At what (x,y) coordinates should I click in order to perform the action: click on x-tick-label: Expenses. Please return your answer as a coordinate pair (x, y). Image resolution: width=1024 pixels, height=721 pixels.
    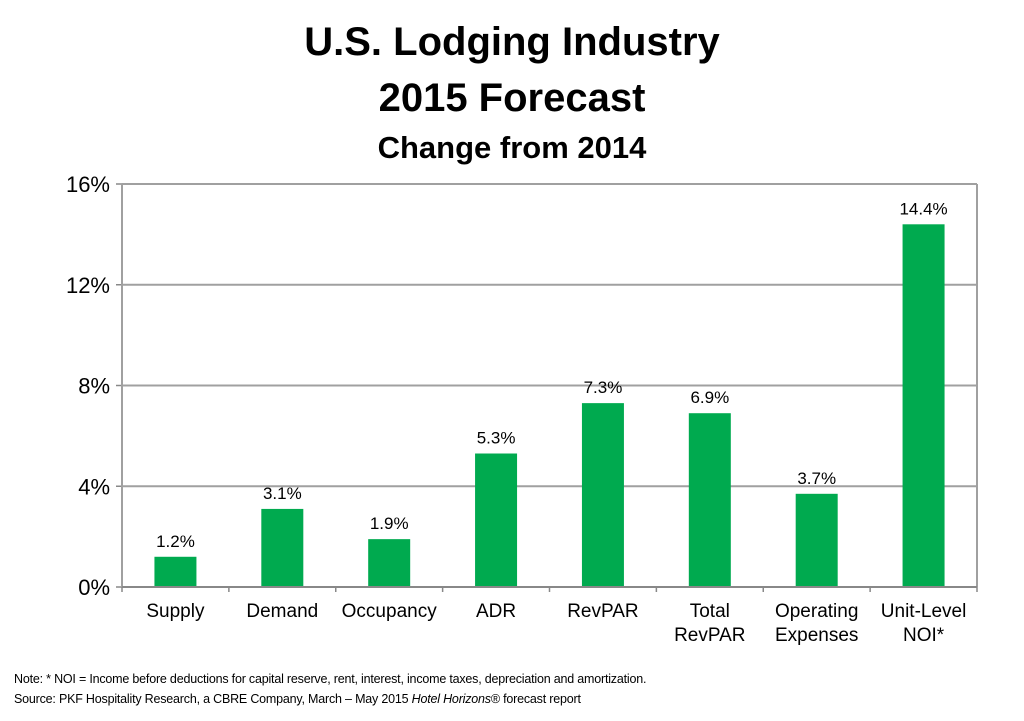
    Looking at the image, I should click on (816, 635).